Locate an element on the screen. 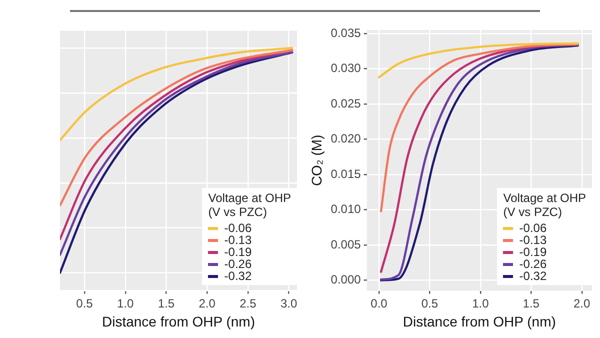  y-axis-title: CO₂ (M) is located at coordinates (316, 160).